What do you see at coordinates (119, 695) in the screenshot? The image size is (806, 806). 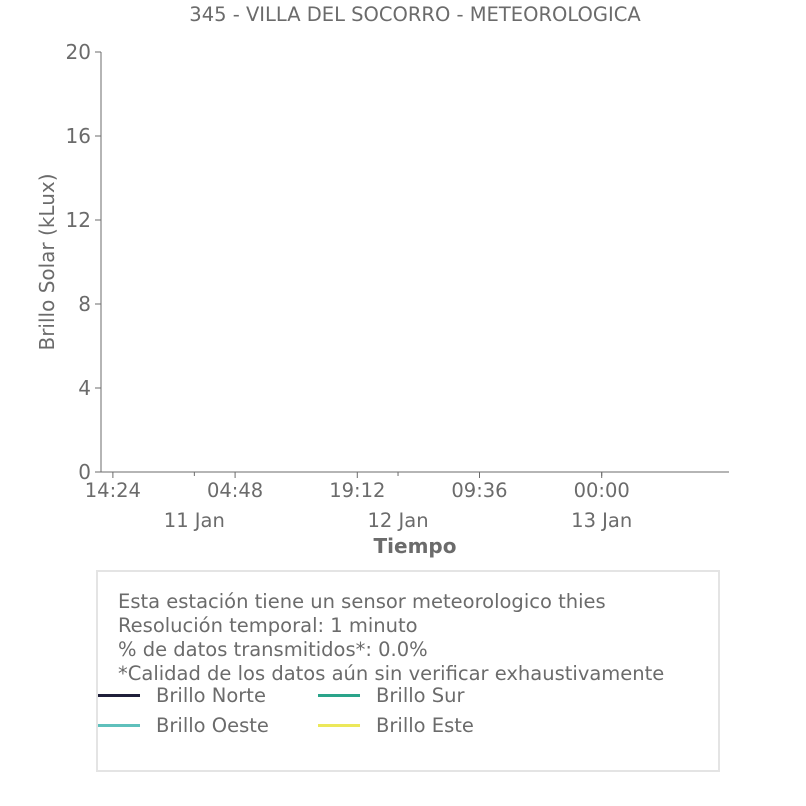 I see `legend-swatch-norte` at bounding box center [119, 695].